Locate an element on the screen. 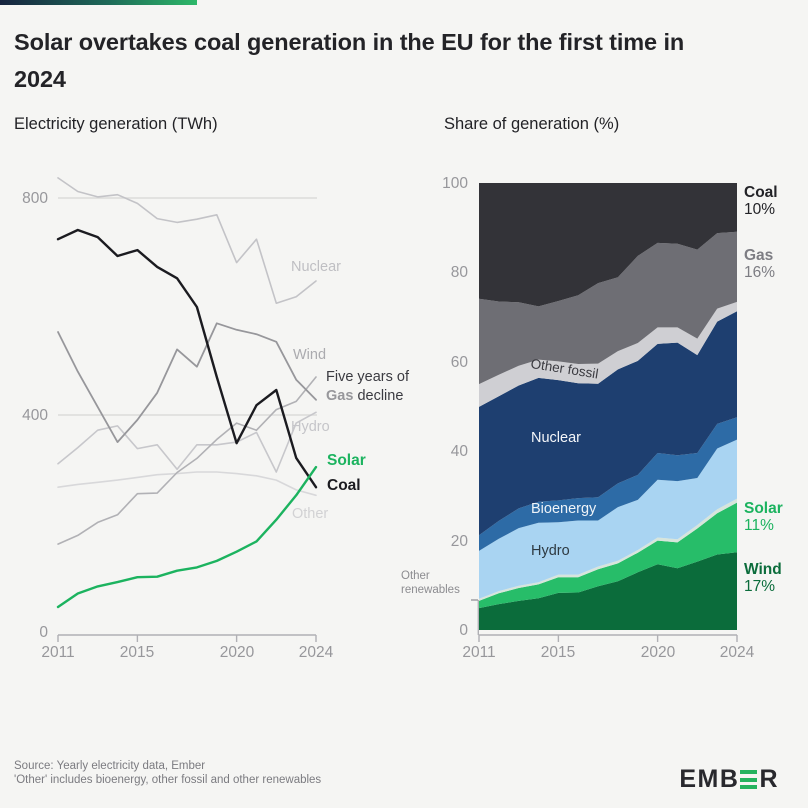 The image size is (808, 808). brand-gradient-bar is located at coordinates (98, 2).